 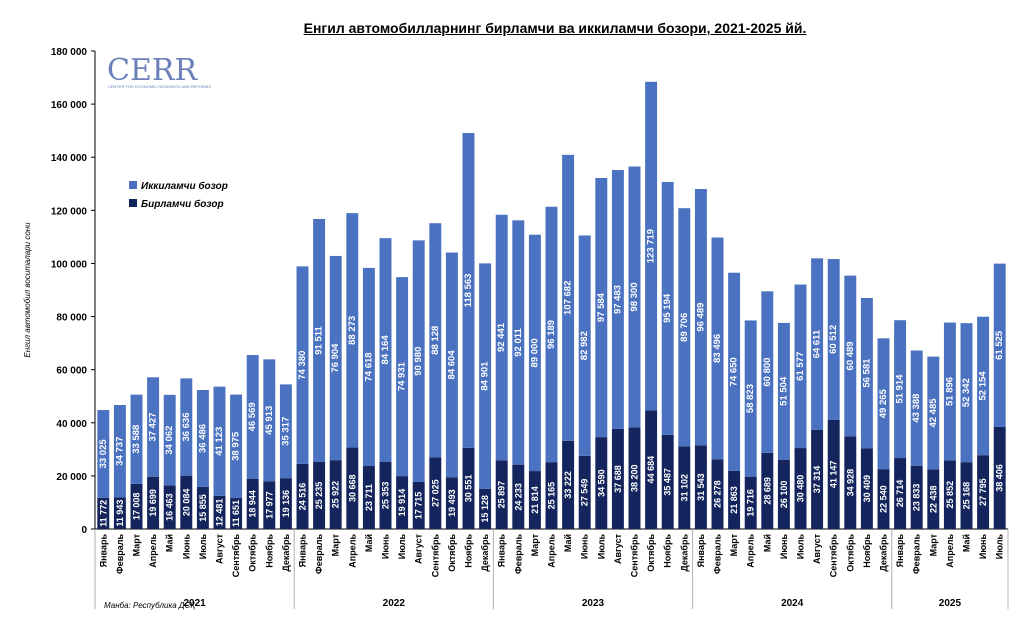 What do you see at coordinates (1000, 478) in the screenshot?
I see `data-label-primary: 38 406` at bounding box center [1000, 478].